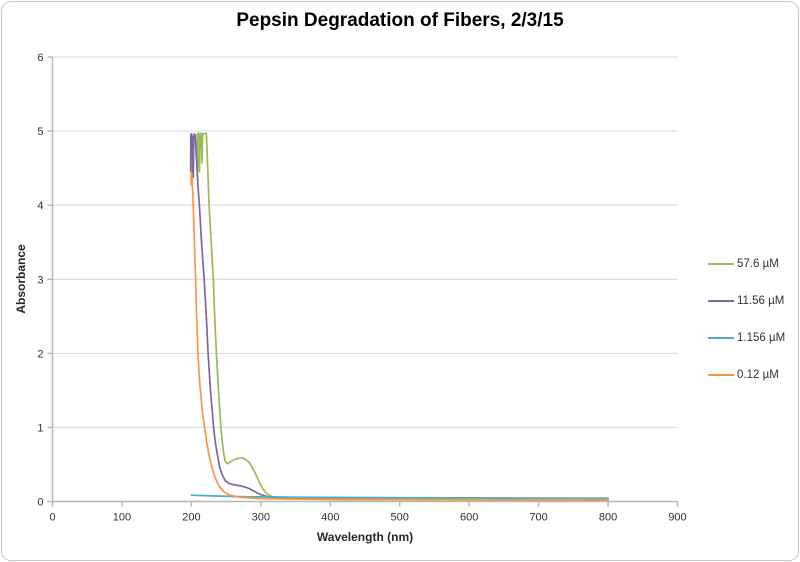 This screenshot has height=562, width=800. I want to click on x-tick-label: 100, so click(122, 518).